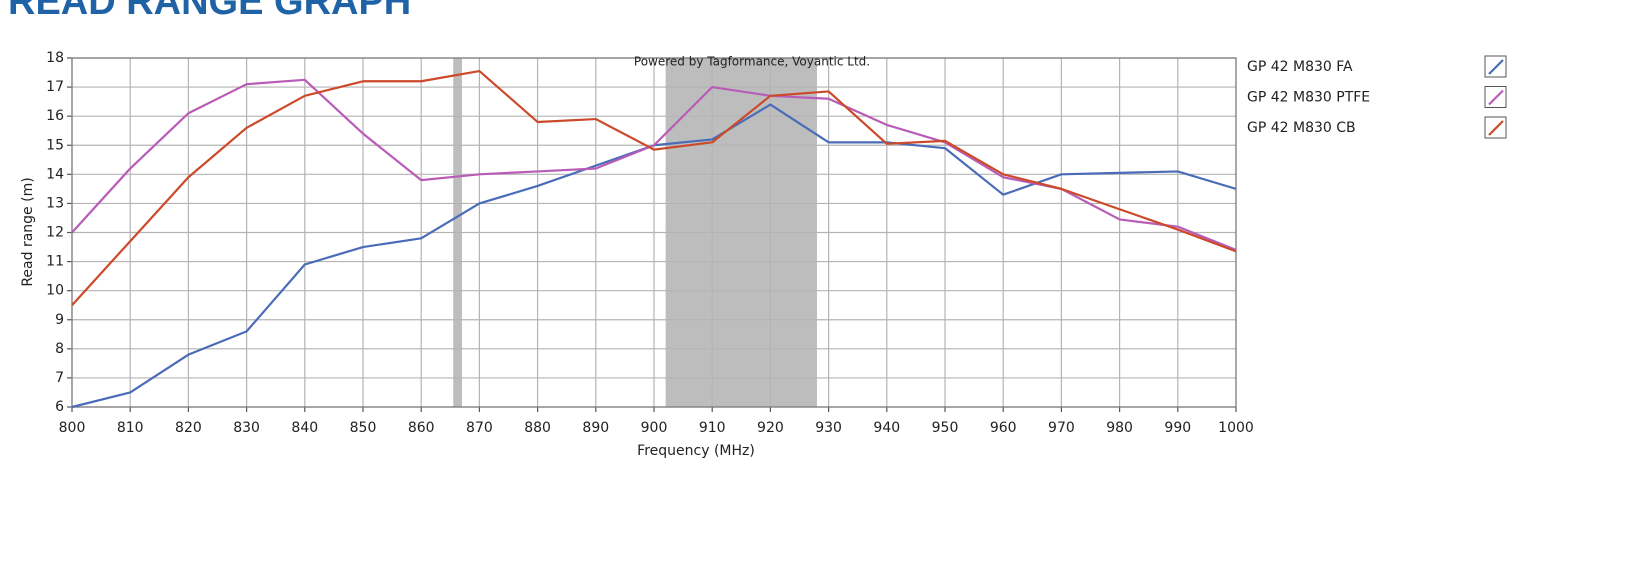 This screenshot has width=1625, height=564. I want to click on x-tick-label: 890, so click(595, 428).